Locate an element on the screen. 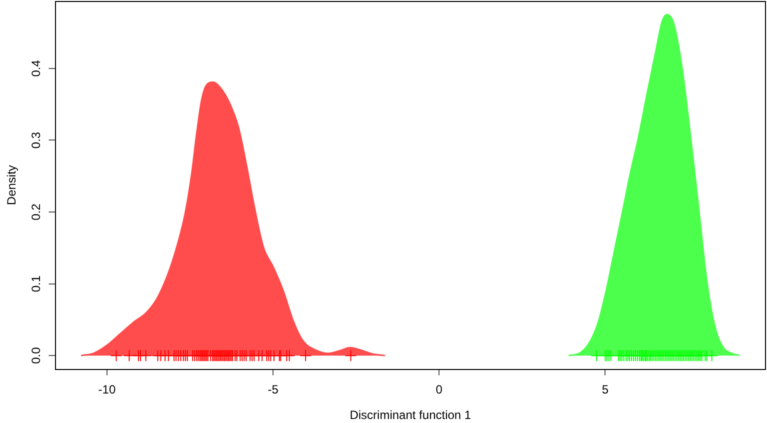  x-tick-label: 5 is located at coordinates (605, 389).